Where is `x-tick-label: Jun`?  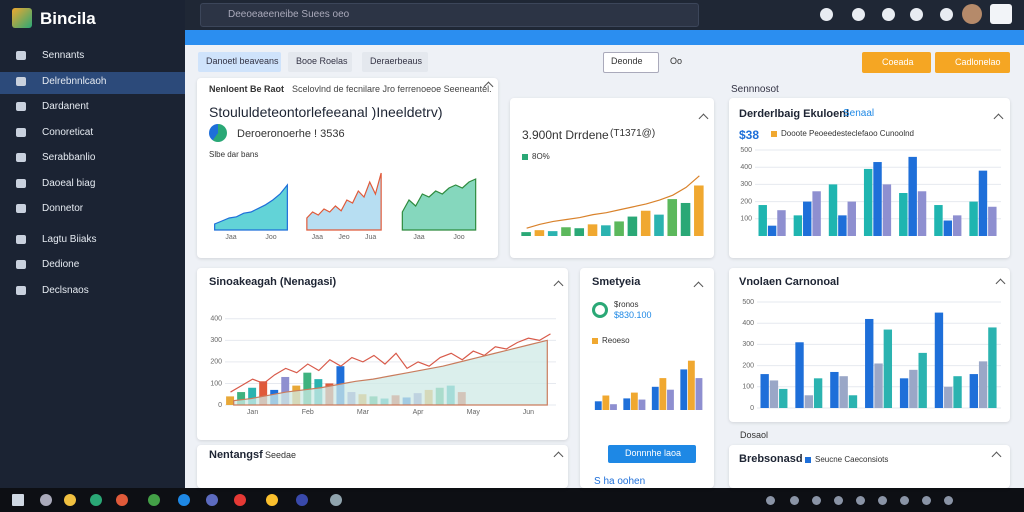 x-tick-label: Jun is located at coordinates (528, 412).